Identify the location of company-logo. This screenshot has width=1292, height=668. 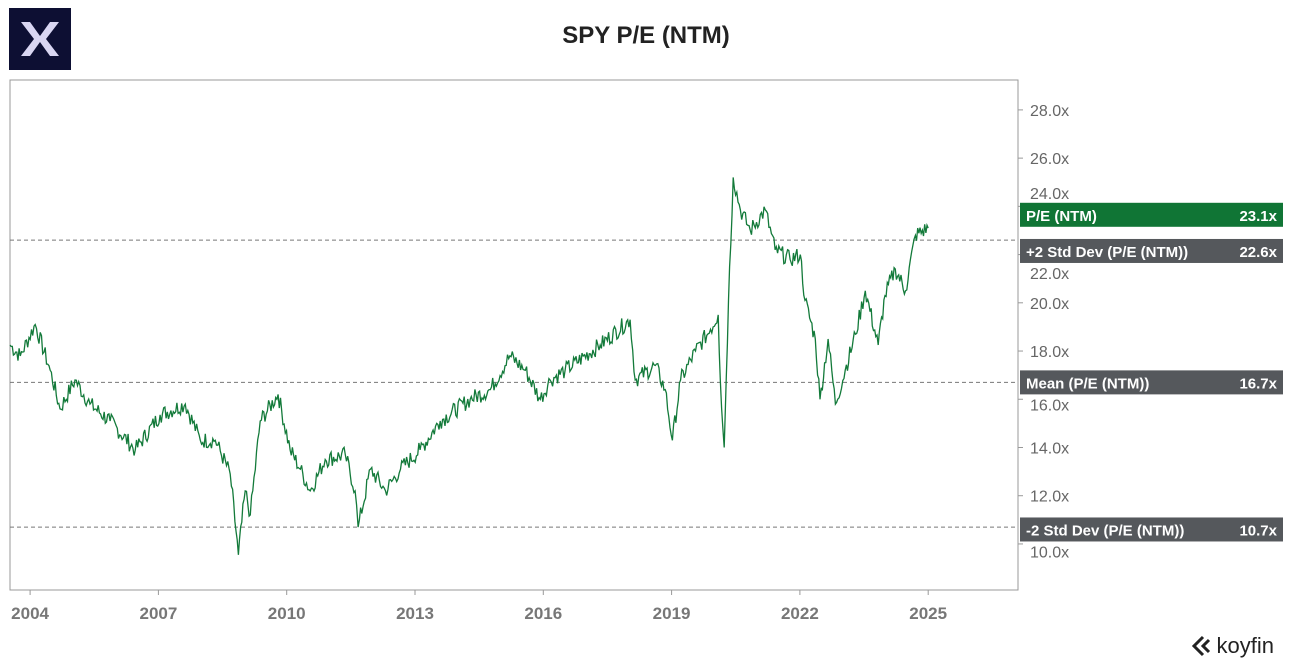
(40, 39).